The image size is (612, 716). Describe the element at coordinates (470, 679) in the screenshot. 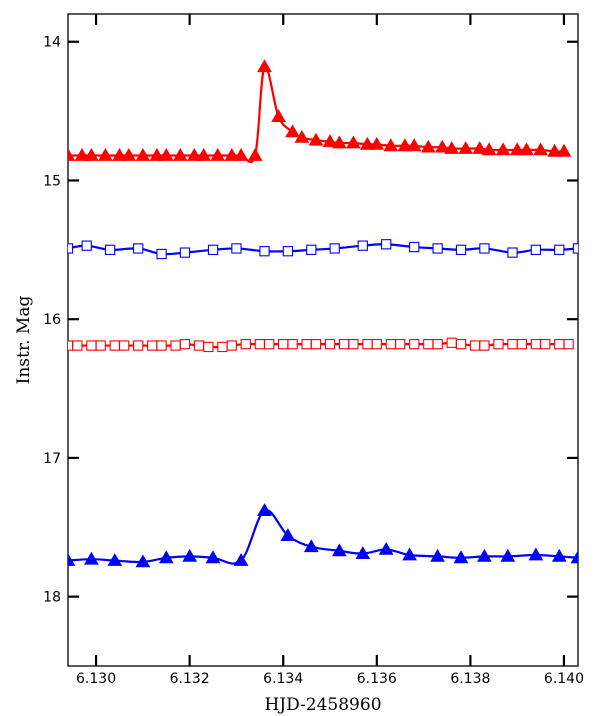

I see `x-tick-label: 6.138` at that location.